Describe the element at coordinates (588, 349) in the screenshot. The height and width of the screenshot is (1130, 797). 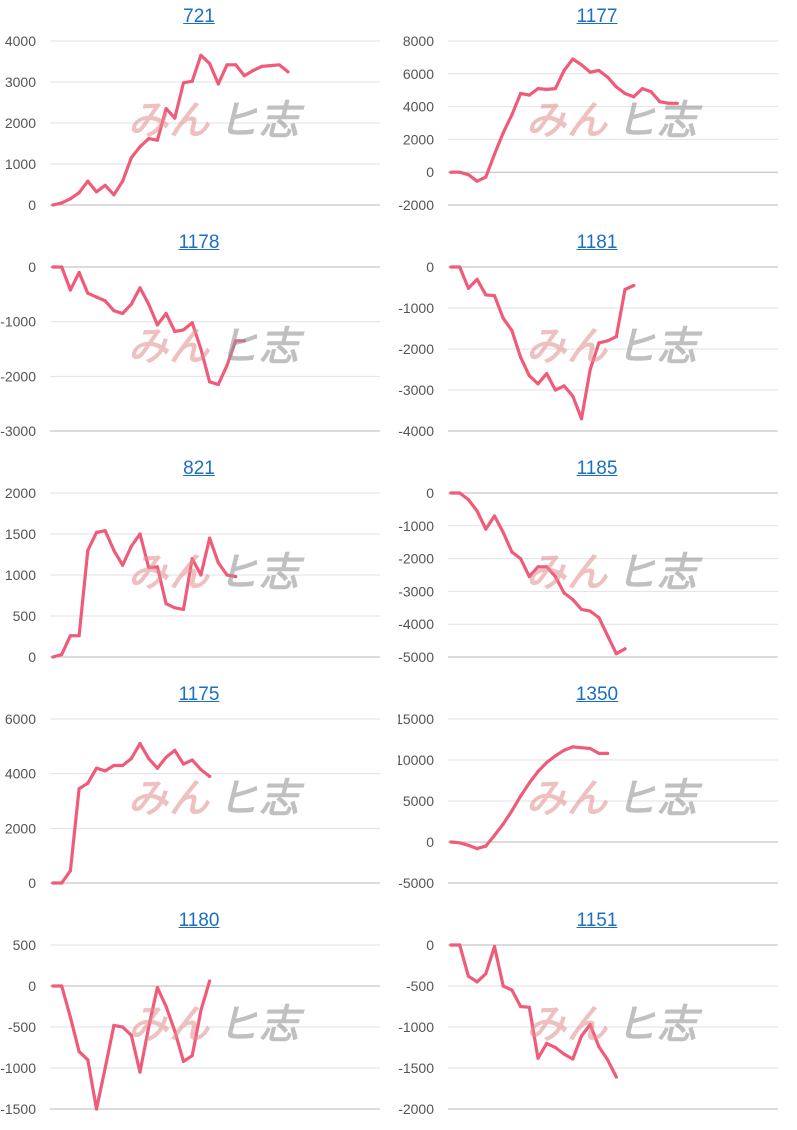
I see `line-chart: 0 -1000 -2000 -3000 -4000` at that location.